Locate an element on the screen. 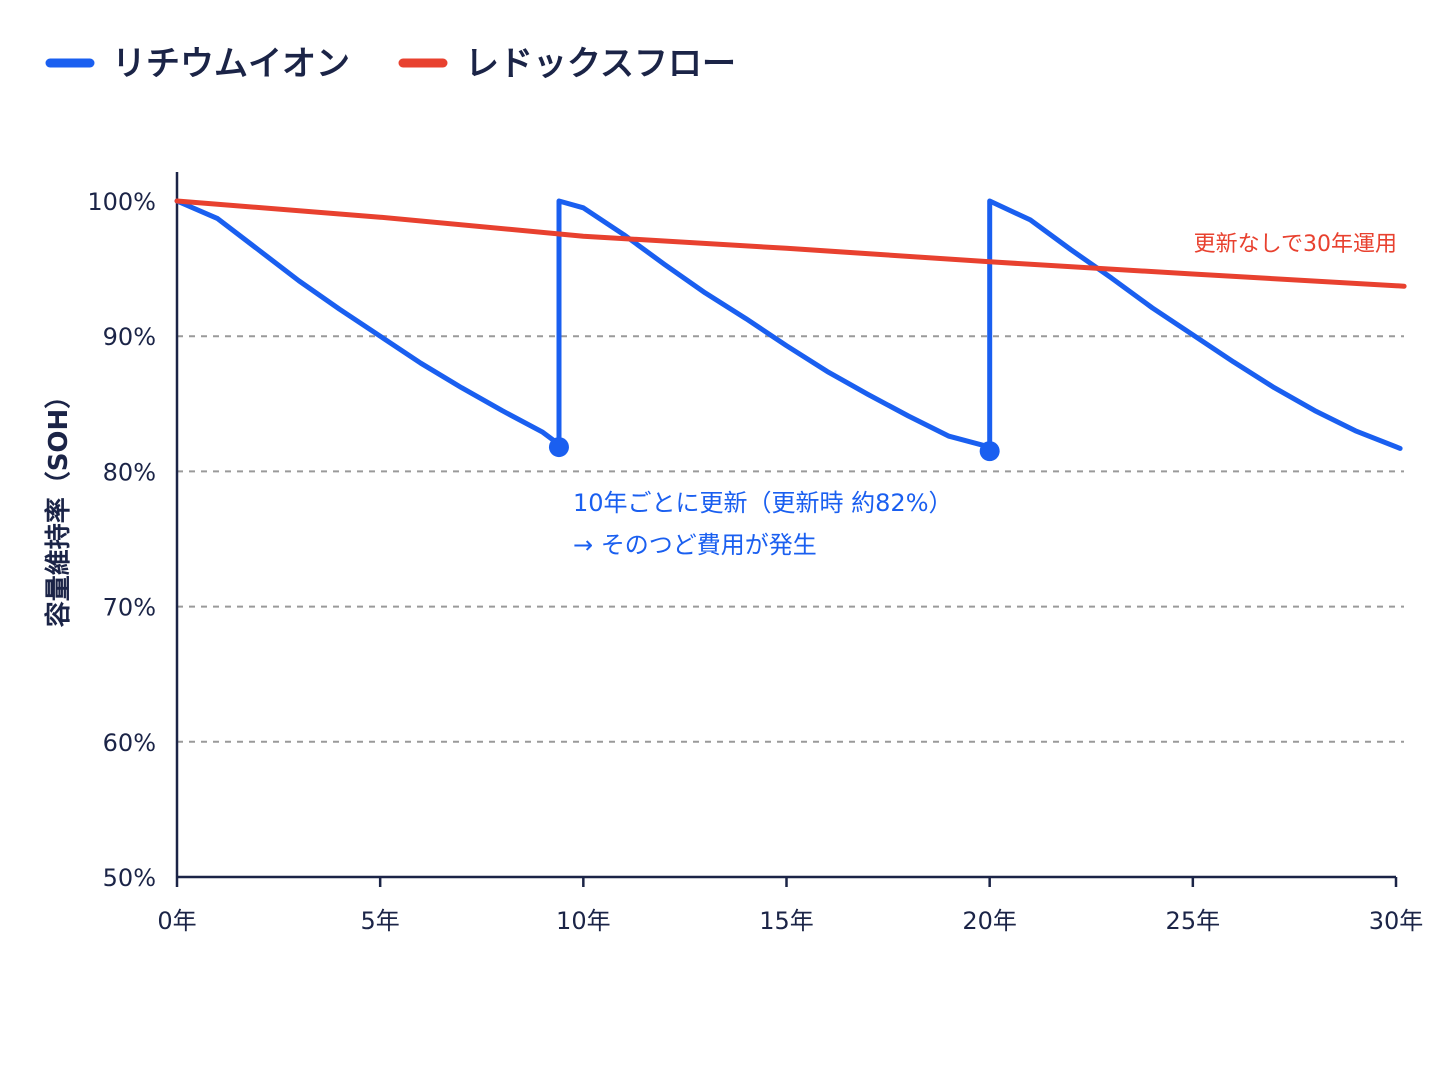 The image size is (1448, 1086). x-tick-label-5: 5年 is located at coordinates (380, 921).